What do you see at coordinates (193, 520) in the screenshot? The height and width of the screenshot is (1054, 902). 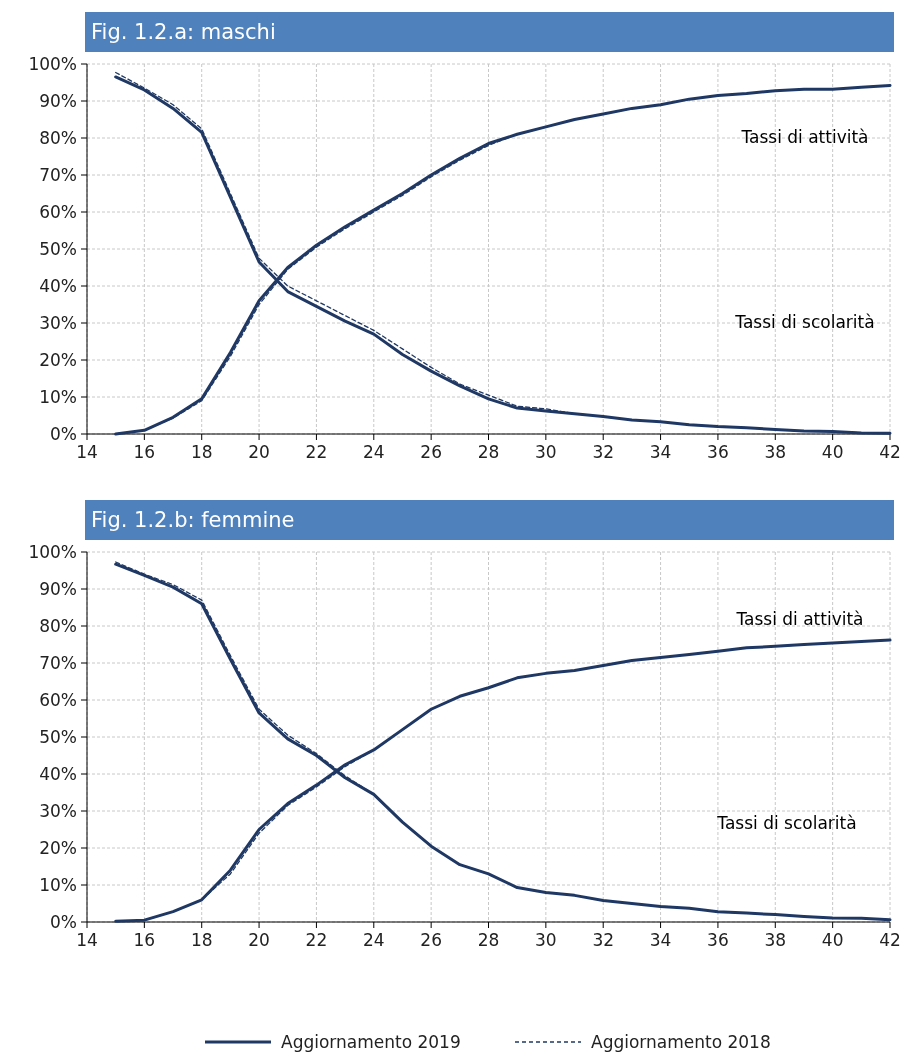 I see `chart-title: Fig. 1.2.b: femmine` at bounding box center [193, 520].